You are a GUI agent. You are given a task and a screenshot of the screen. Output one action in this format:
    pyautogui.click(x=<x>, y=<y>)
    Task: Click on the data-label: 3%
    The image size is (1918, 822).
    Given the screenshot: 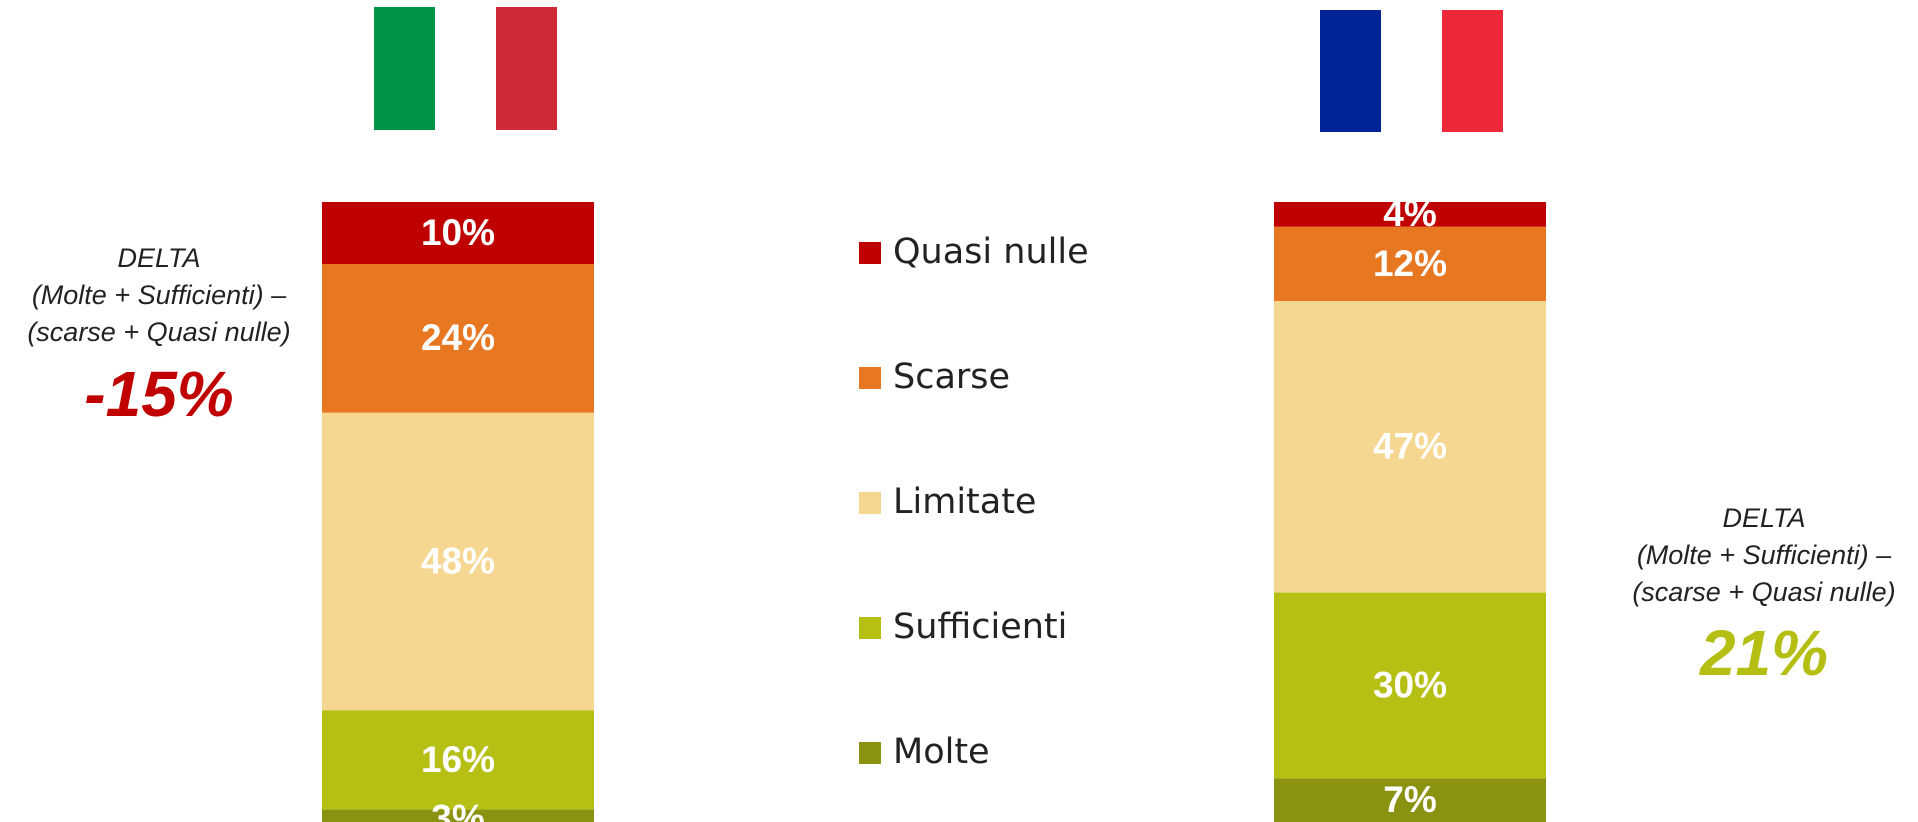 What is the action you would take?
    pyautogui.click(x=457, y=810)
    